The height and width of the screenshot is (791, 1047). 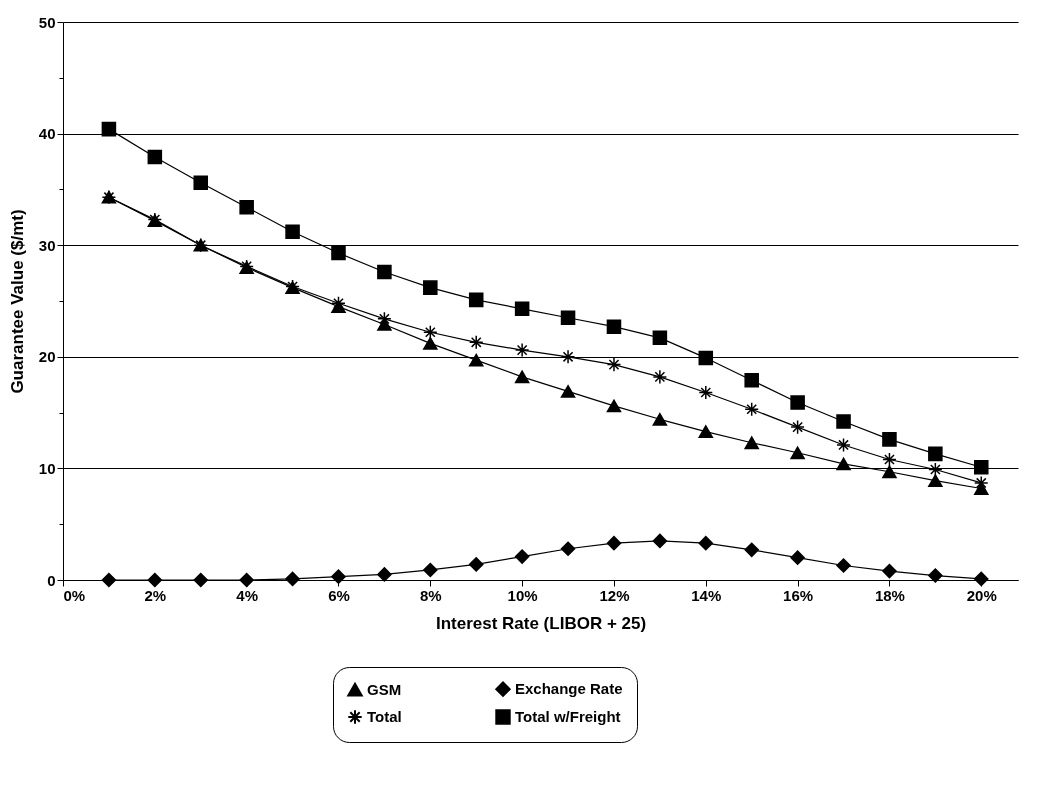 What do you see at coordinates (569, 689) in the screenshot?
I see `legend-label: Exchange Rate` at bounding box center [569, 689].